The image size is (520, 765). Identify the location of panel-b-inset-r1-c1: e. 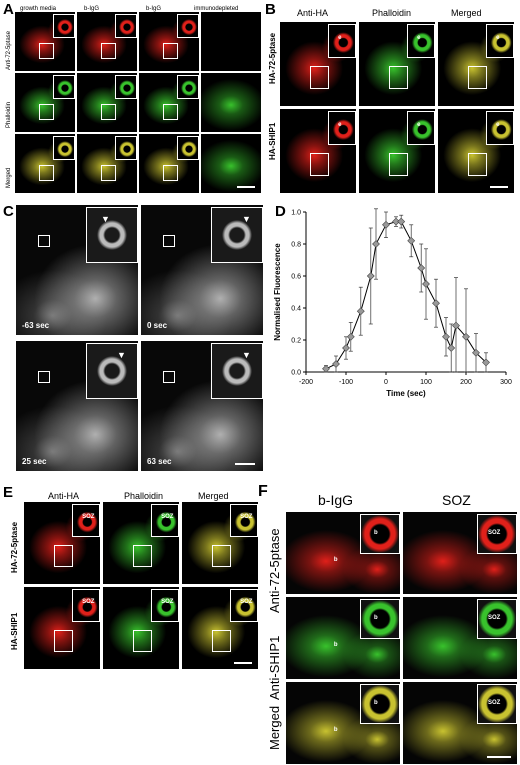
(342, 41).